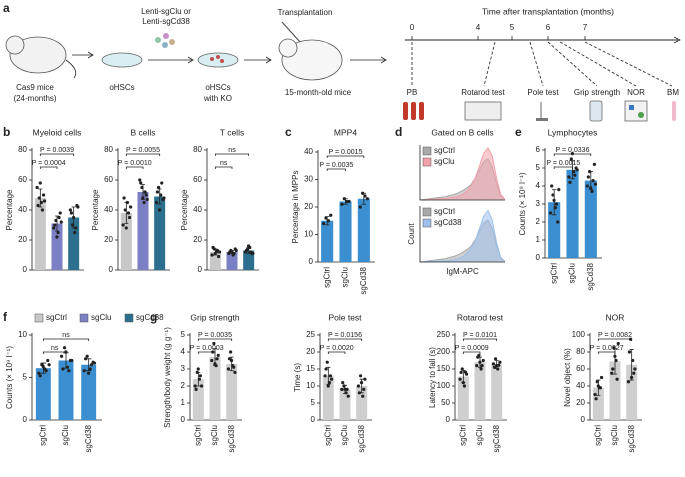 The image size is (685, 477). Describe the element at coordinates (57, 150) in the screenshot. I see `significance-label: P = 0.0039` at that location.